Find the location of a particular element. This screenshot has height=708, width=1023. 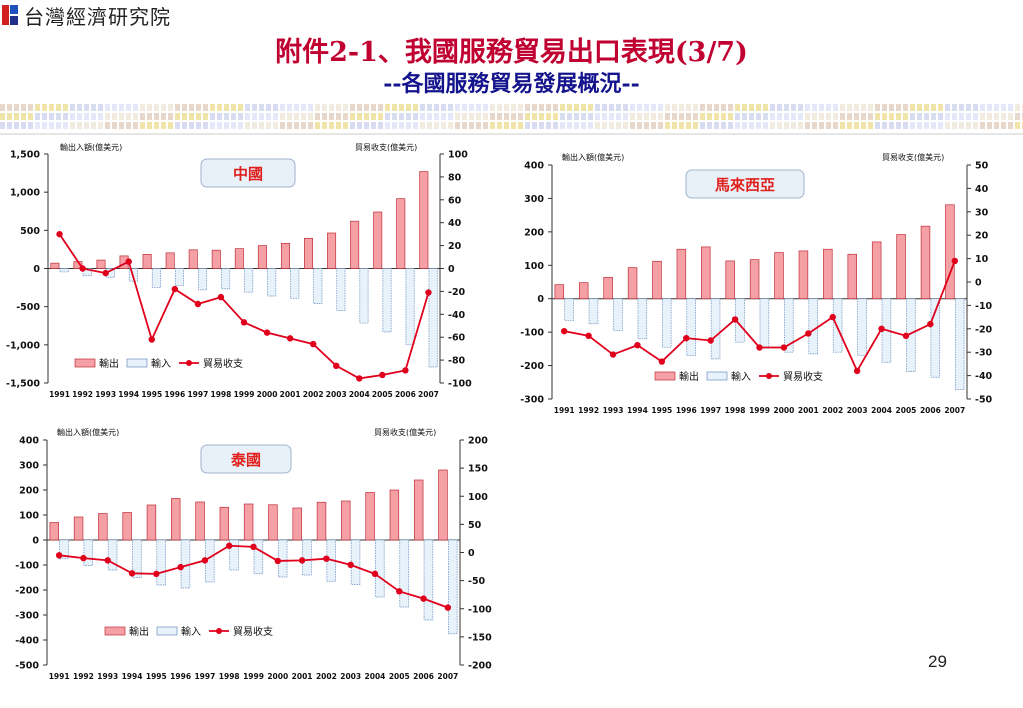

right-tick-label: 200 is located at coordinates (478, 441).